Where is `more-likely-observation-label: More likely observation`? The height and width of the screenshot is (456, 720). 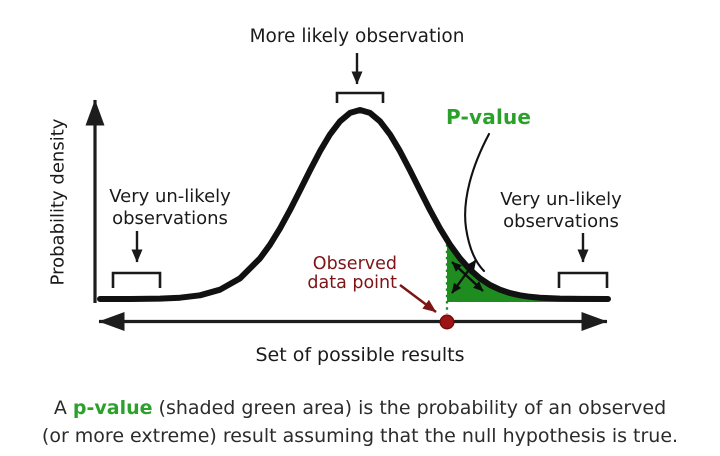
more-likely-observation-label: More likely observation is located at coordinates (357, 36).